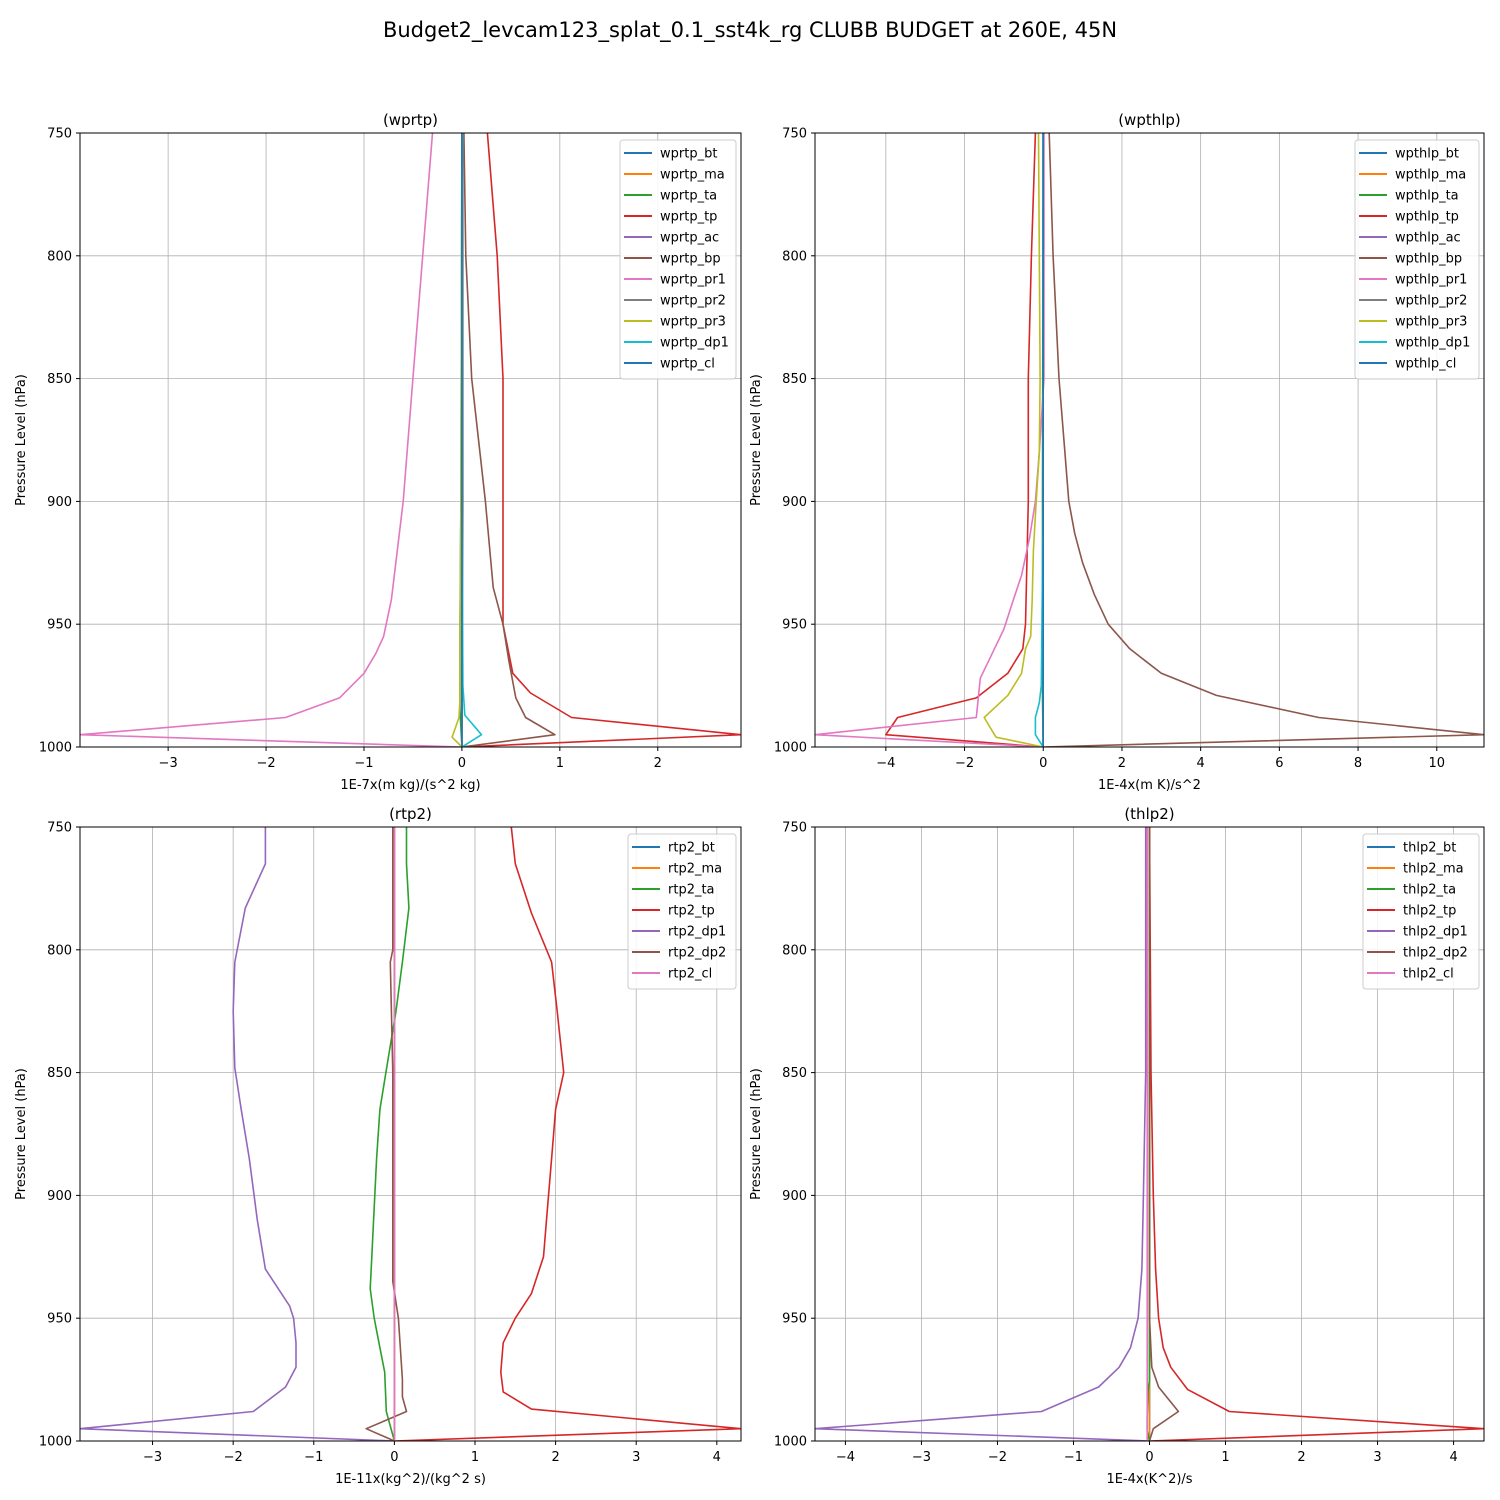  Describe the element at coordinates (1149, 120) in the screenshot. I see `panel-title: (wpthlp)` at that location.